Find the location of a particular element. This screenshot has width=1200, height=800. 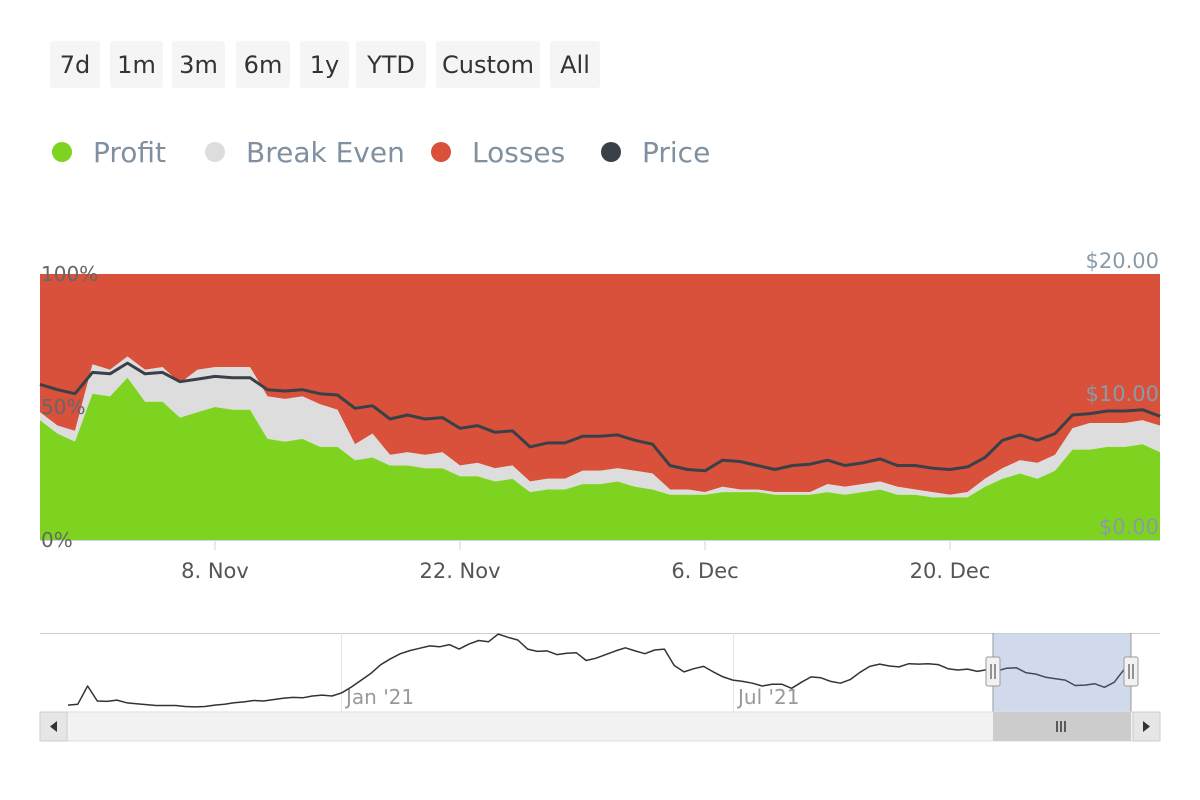

range-button-6m: 6m is located at coordinates (263, 64).